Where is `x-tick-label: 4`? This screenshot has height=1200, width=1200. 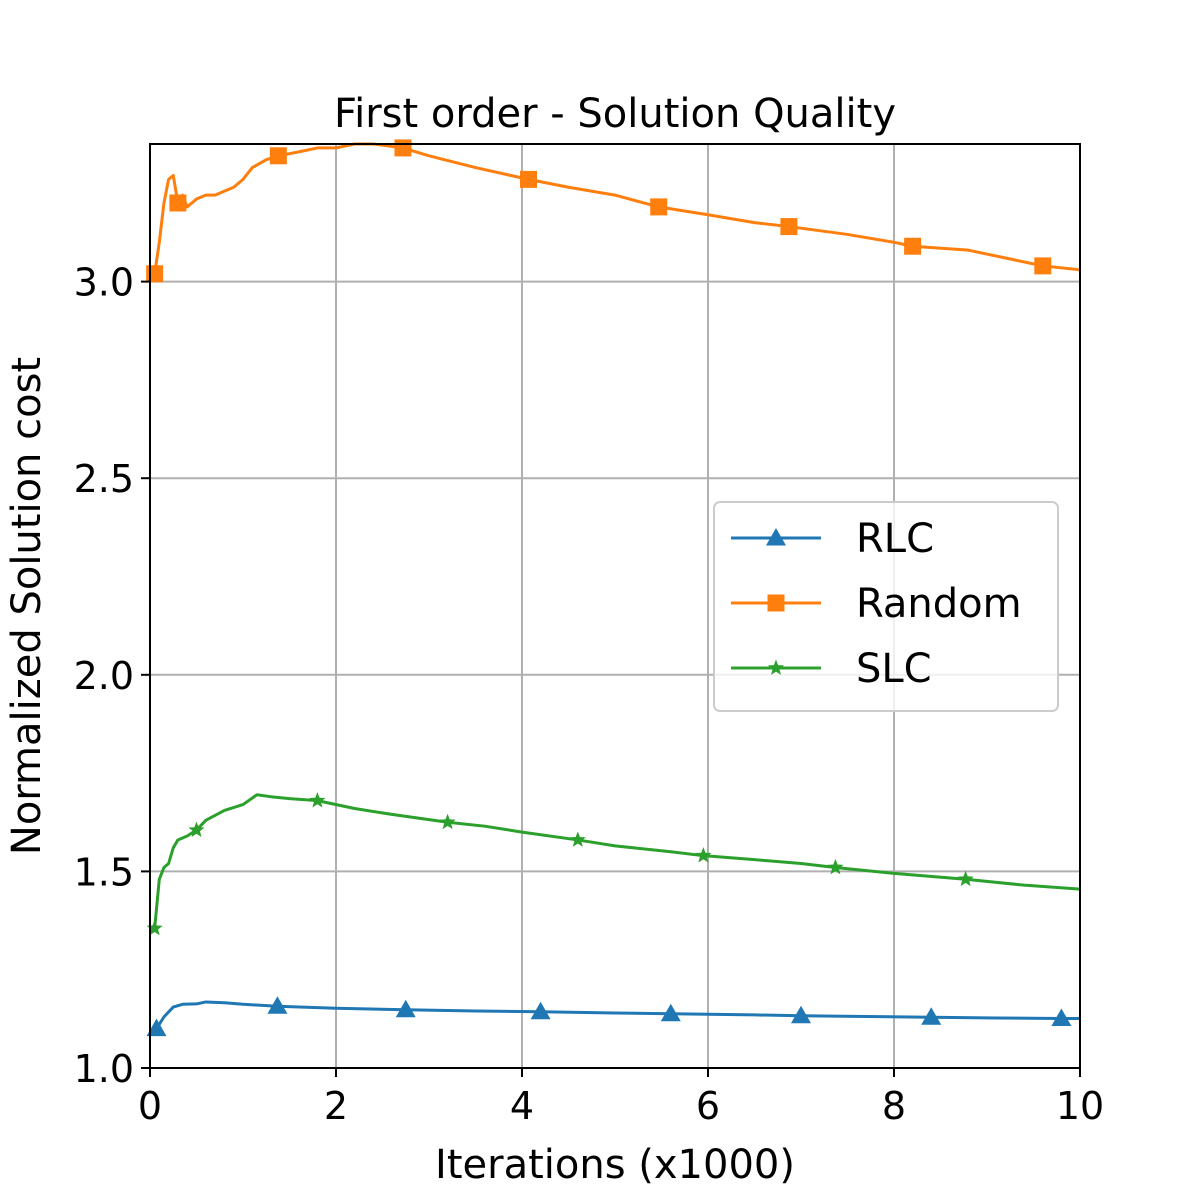 x-tick-label: 4 is located at coordinates (522, 1106).